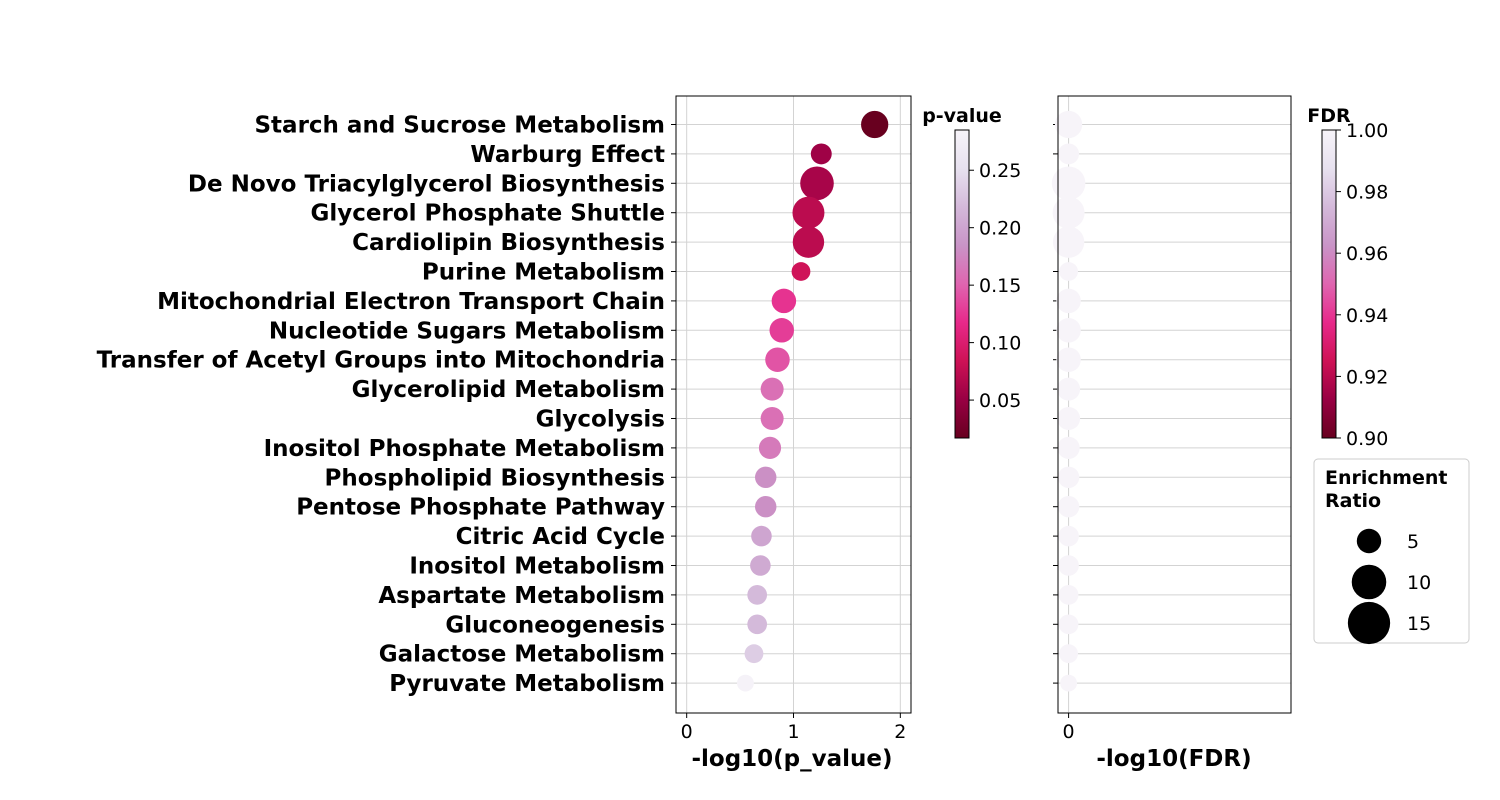  I want to click on enrichment-ratio-legend: Enrichment Ratio 5 10 15, so click(1391, 551).